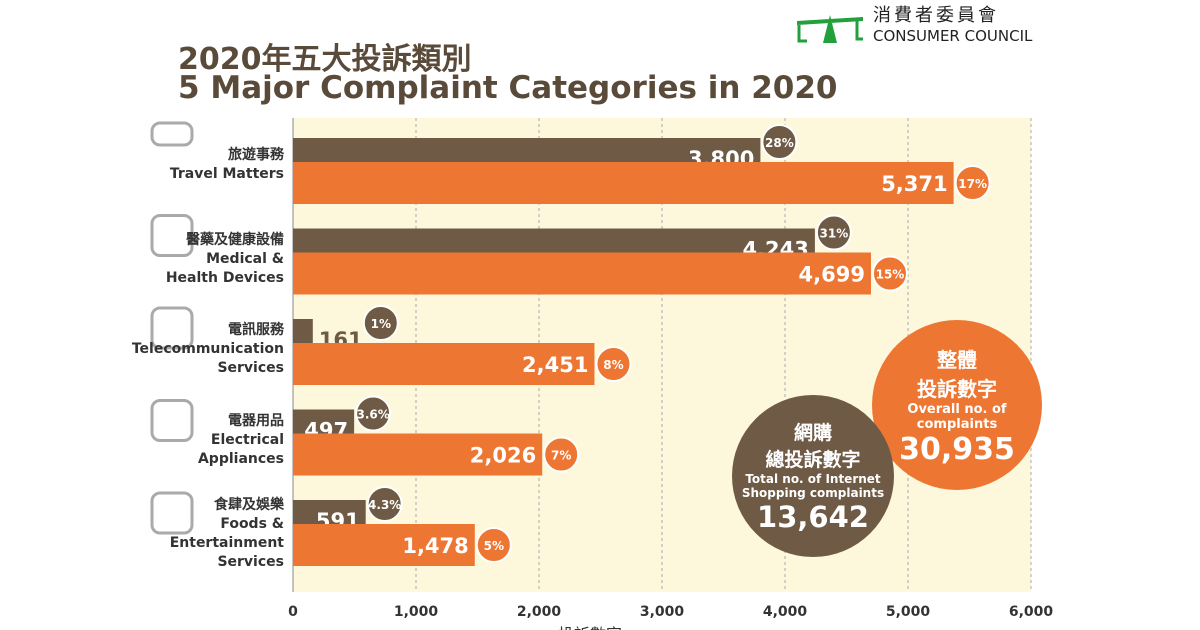 Image resolution: width=1200 pixels, height=630 pixels. Describe the element at coordinates (226, 174) in the screenshot. I see `category-en: Travel Matters` at that location.